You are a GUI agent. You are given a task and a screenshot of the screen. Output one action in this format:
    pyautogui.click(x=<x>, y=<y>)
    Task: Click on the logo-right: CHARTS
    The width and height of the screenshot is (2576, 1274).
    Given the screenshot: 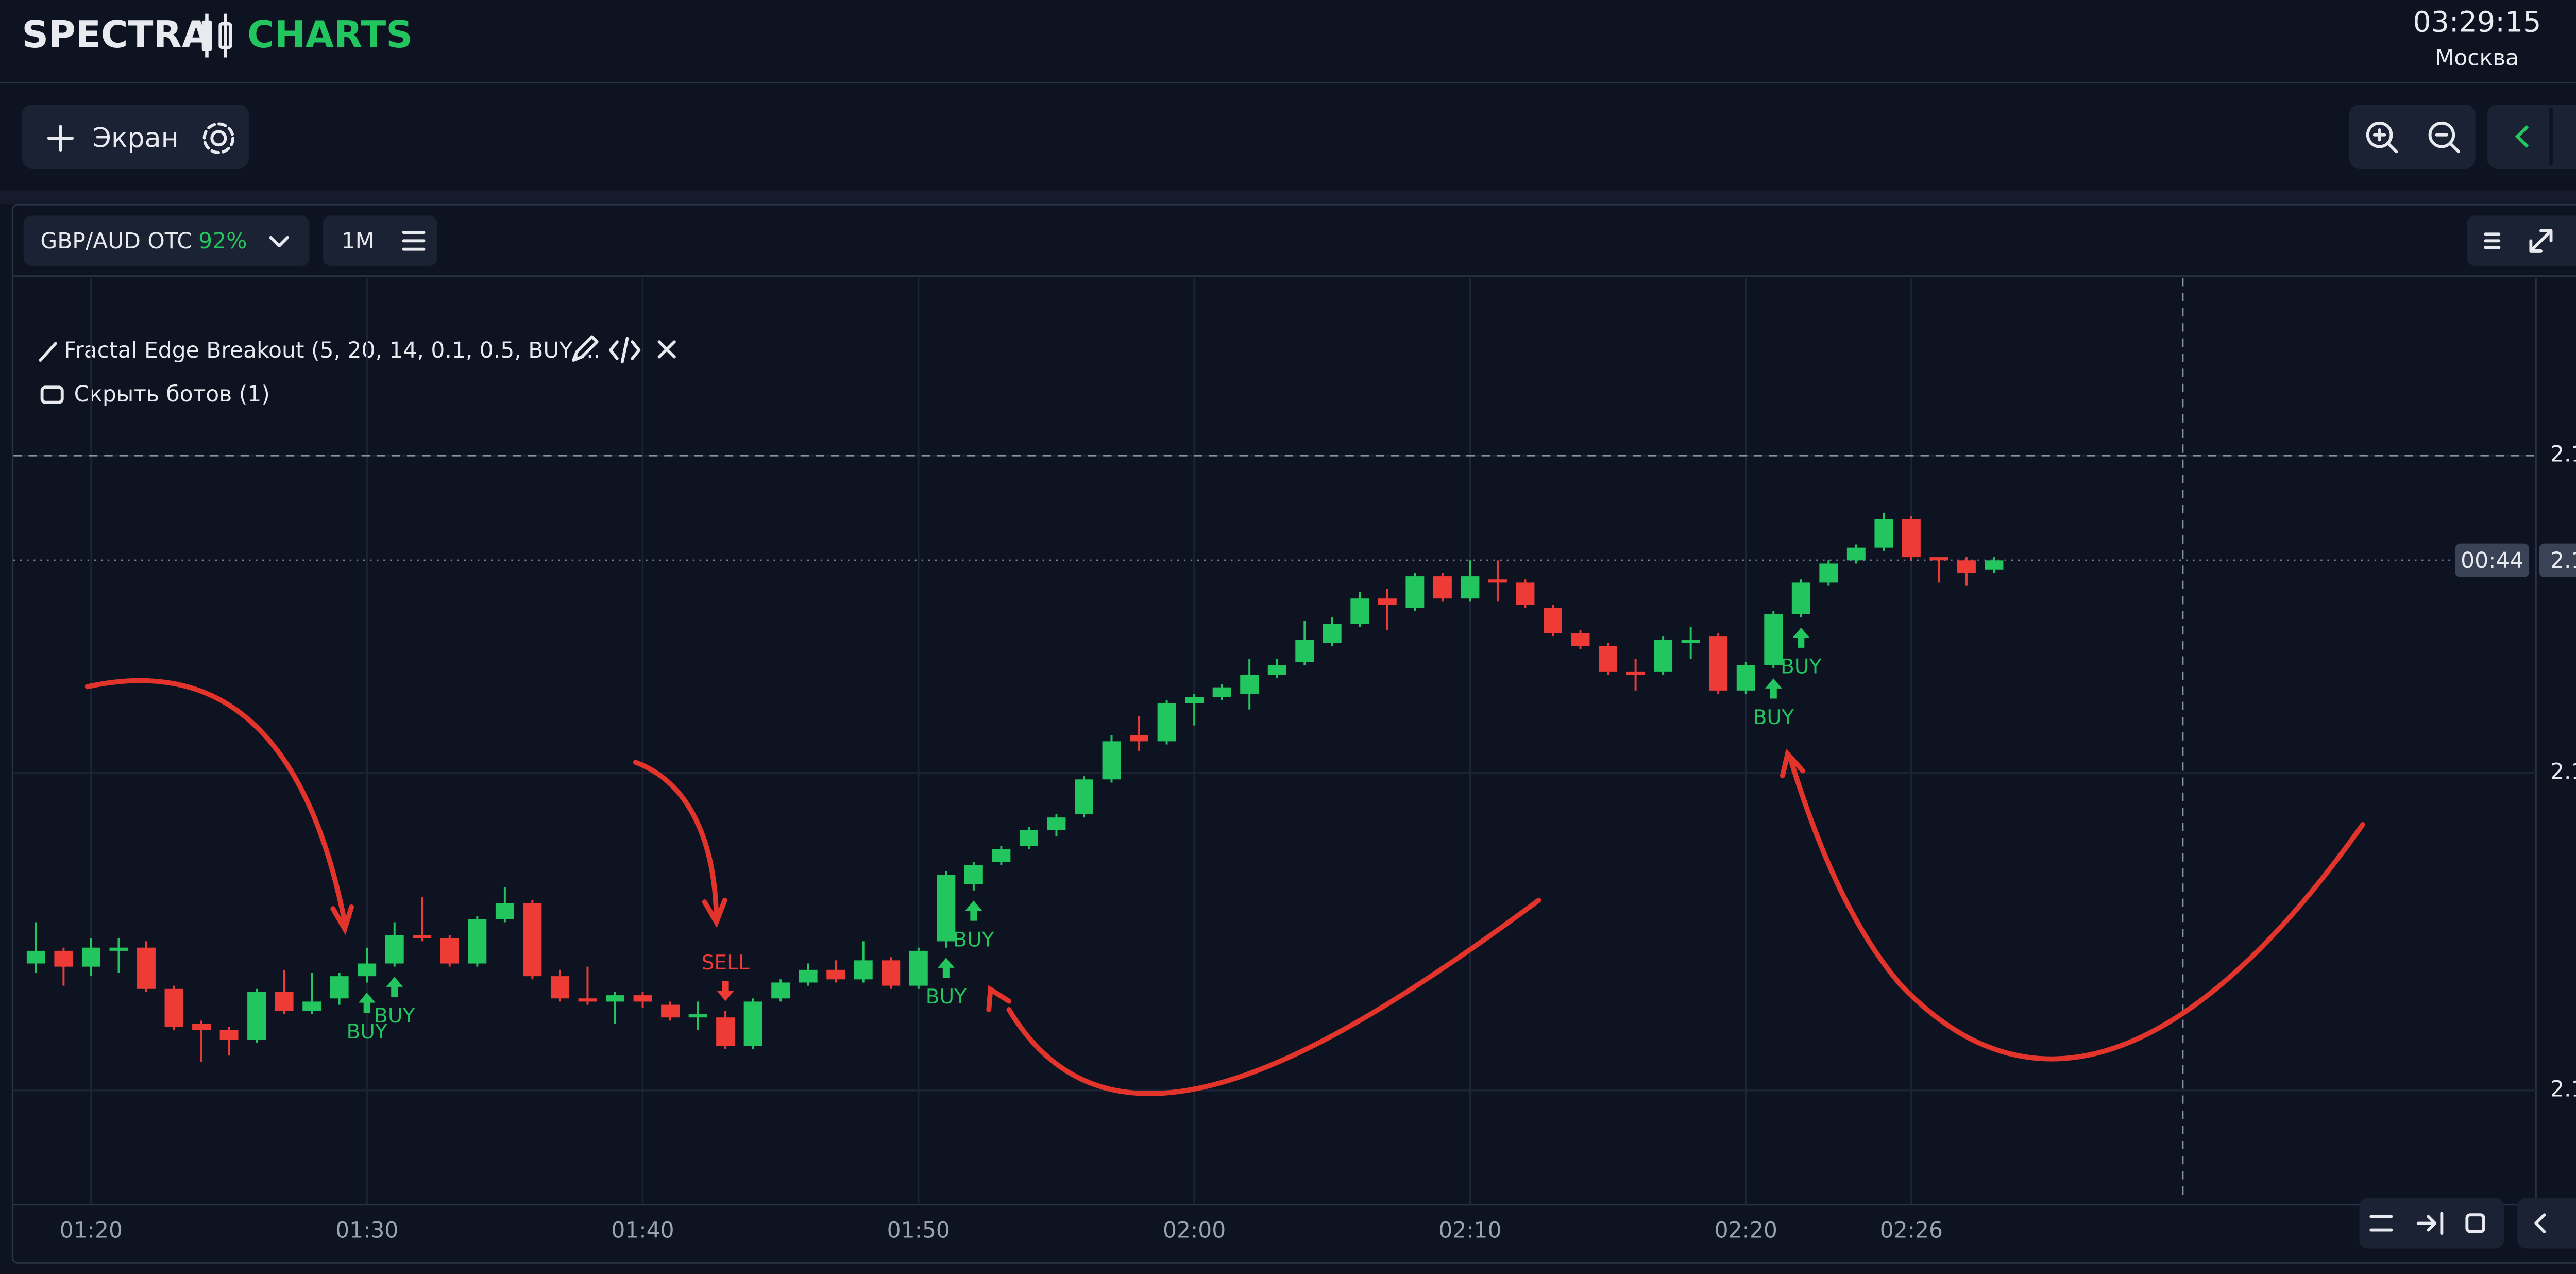 What is the action you would take?
    pyautogui.click(x=330, y=34)
    